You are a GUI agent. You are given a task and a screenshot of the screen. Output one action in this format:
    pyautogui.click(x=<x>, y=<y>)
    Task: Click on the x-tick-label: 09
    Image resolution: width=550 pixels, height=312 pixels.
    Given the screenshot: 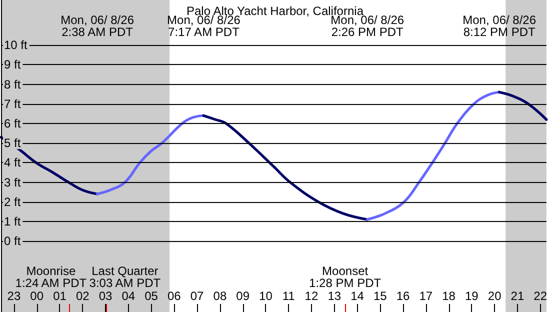 What is the action you would take?
    pyautogui.click(x=243, y=296)
    